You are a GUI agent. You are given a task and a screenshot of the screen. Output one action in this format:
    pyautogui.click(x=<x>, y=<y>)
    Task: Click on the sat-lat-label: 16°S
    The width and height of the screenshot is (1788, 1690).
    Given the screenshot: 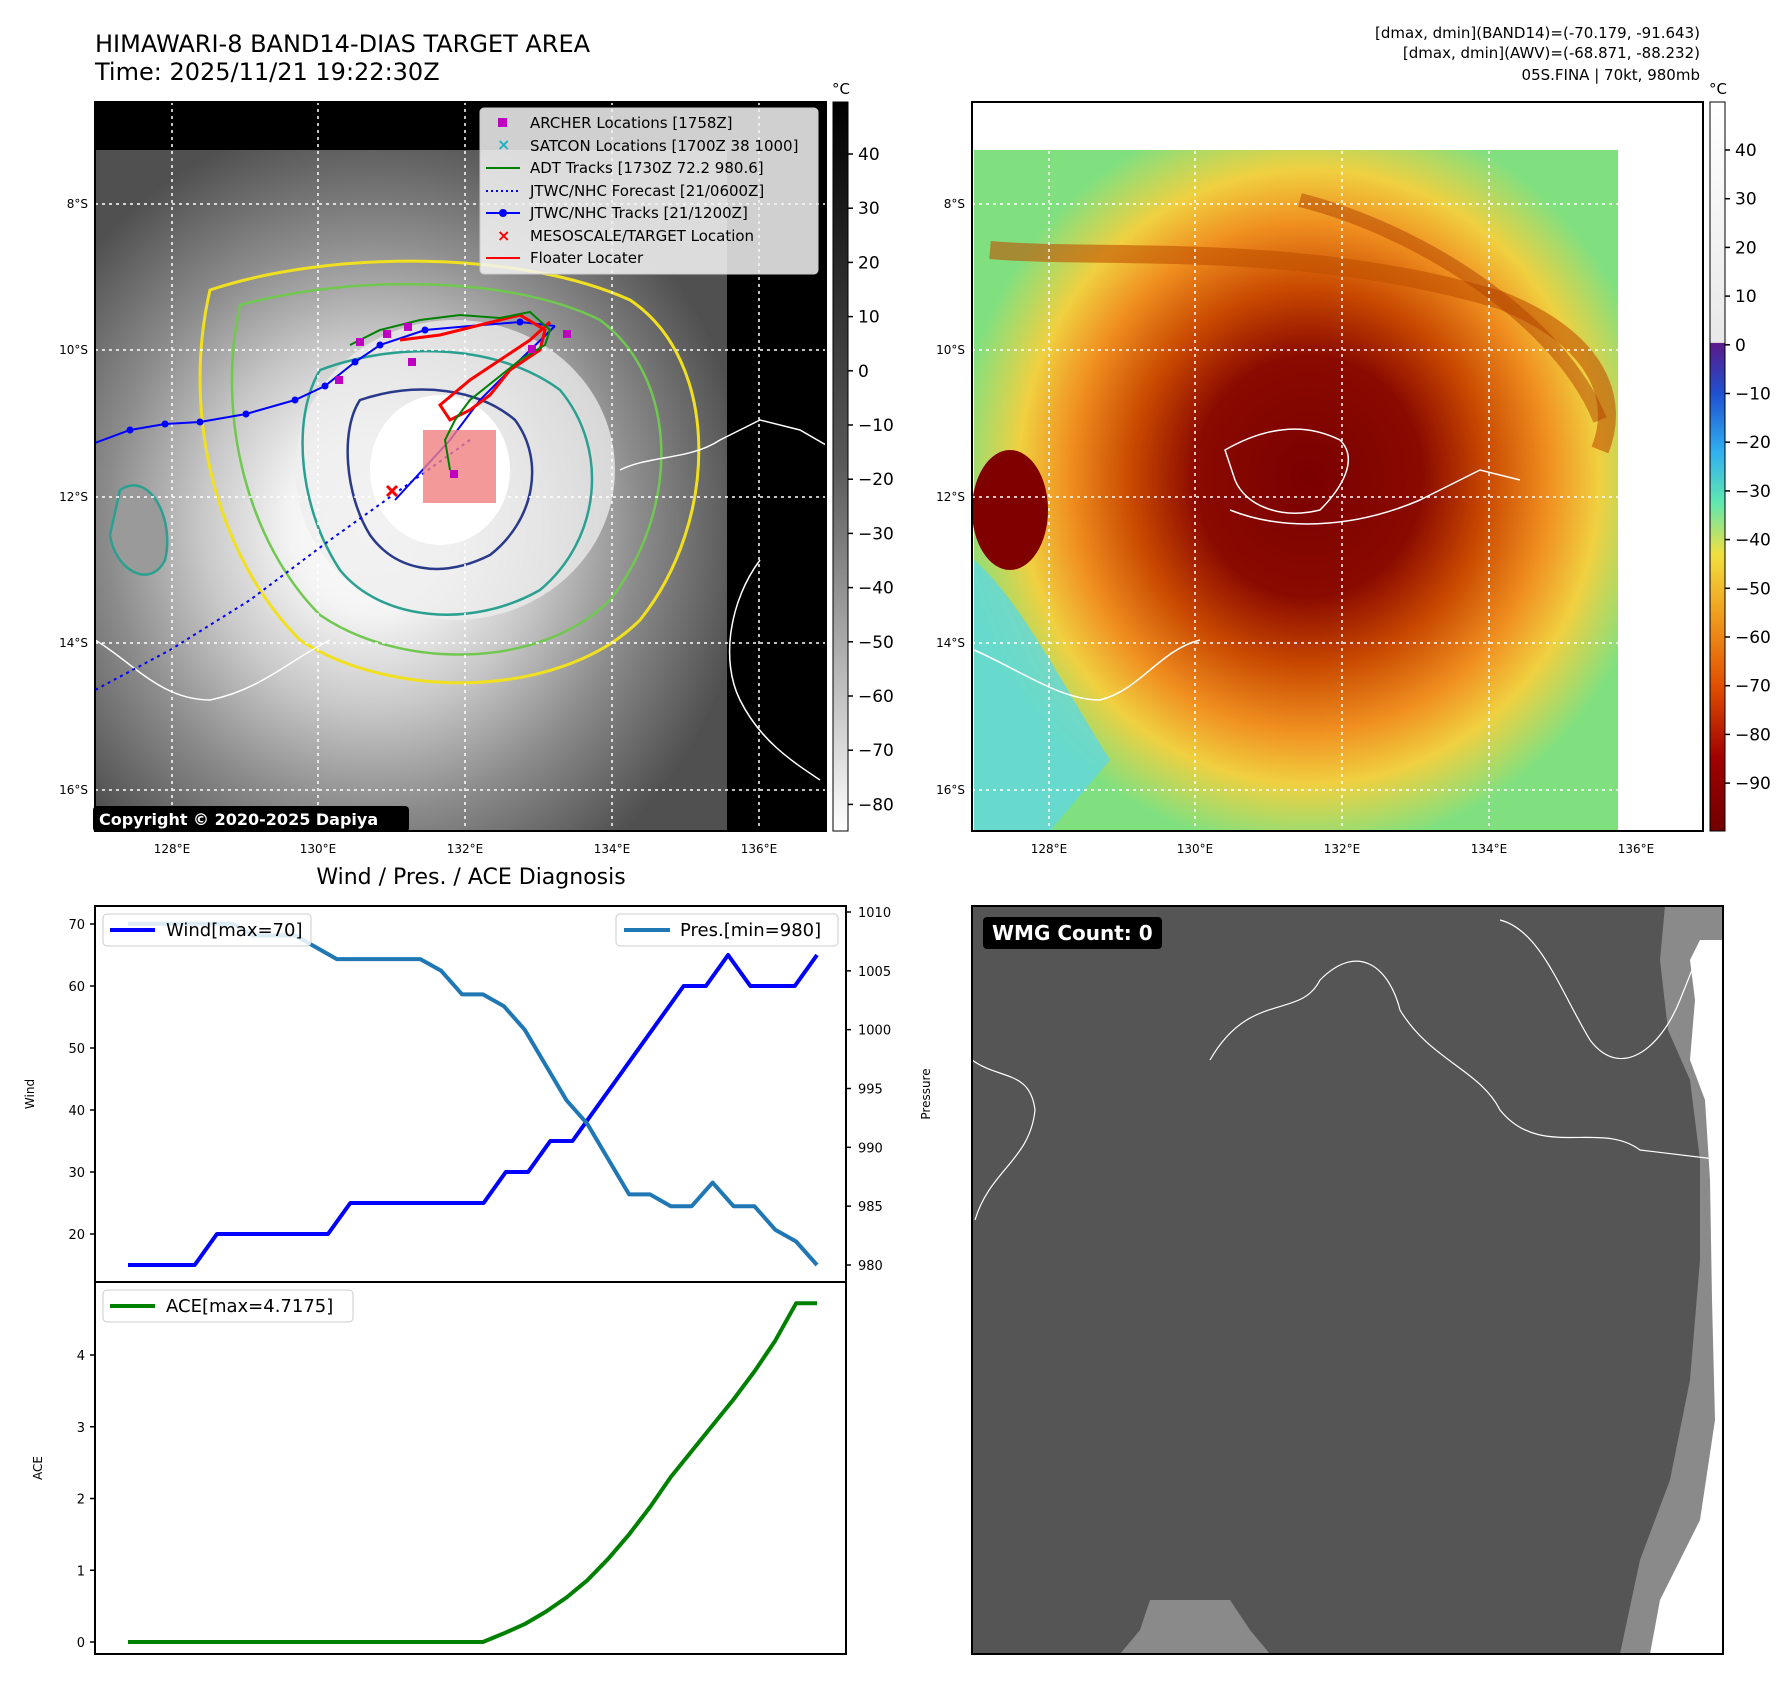 What is the action you would take?
    pyautogui.click(x=73, y=790)
    